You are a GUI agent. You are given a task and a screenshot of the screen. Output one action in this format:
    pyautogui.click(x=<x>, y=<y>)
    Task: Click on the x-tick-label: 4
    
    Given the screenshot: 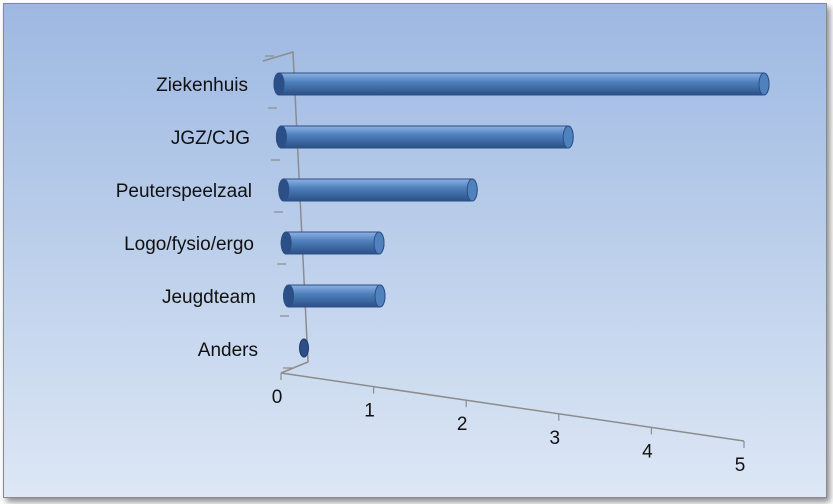 What is the action you would take?
    pyautogui.click(x=647, y=451)
    